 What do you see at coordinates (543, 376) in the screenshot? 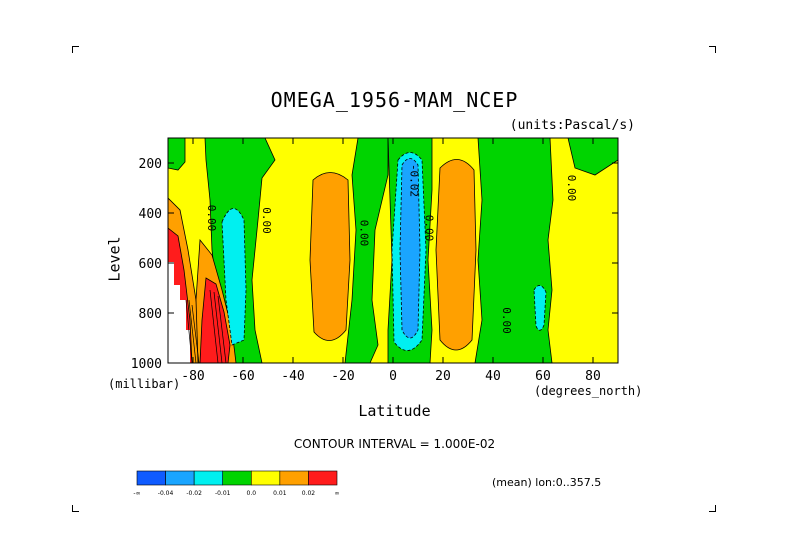
I see `x-tick-label: 60` at bounding box center [543, 376].